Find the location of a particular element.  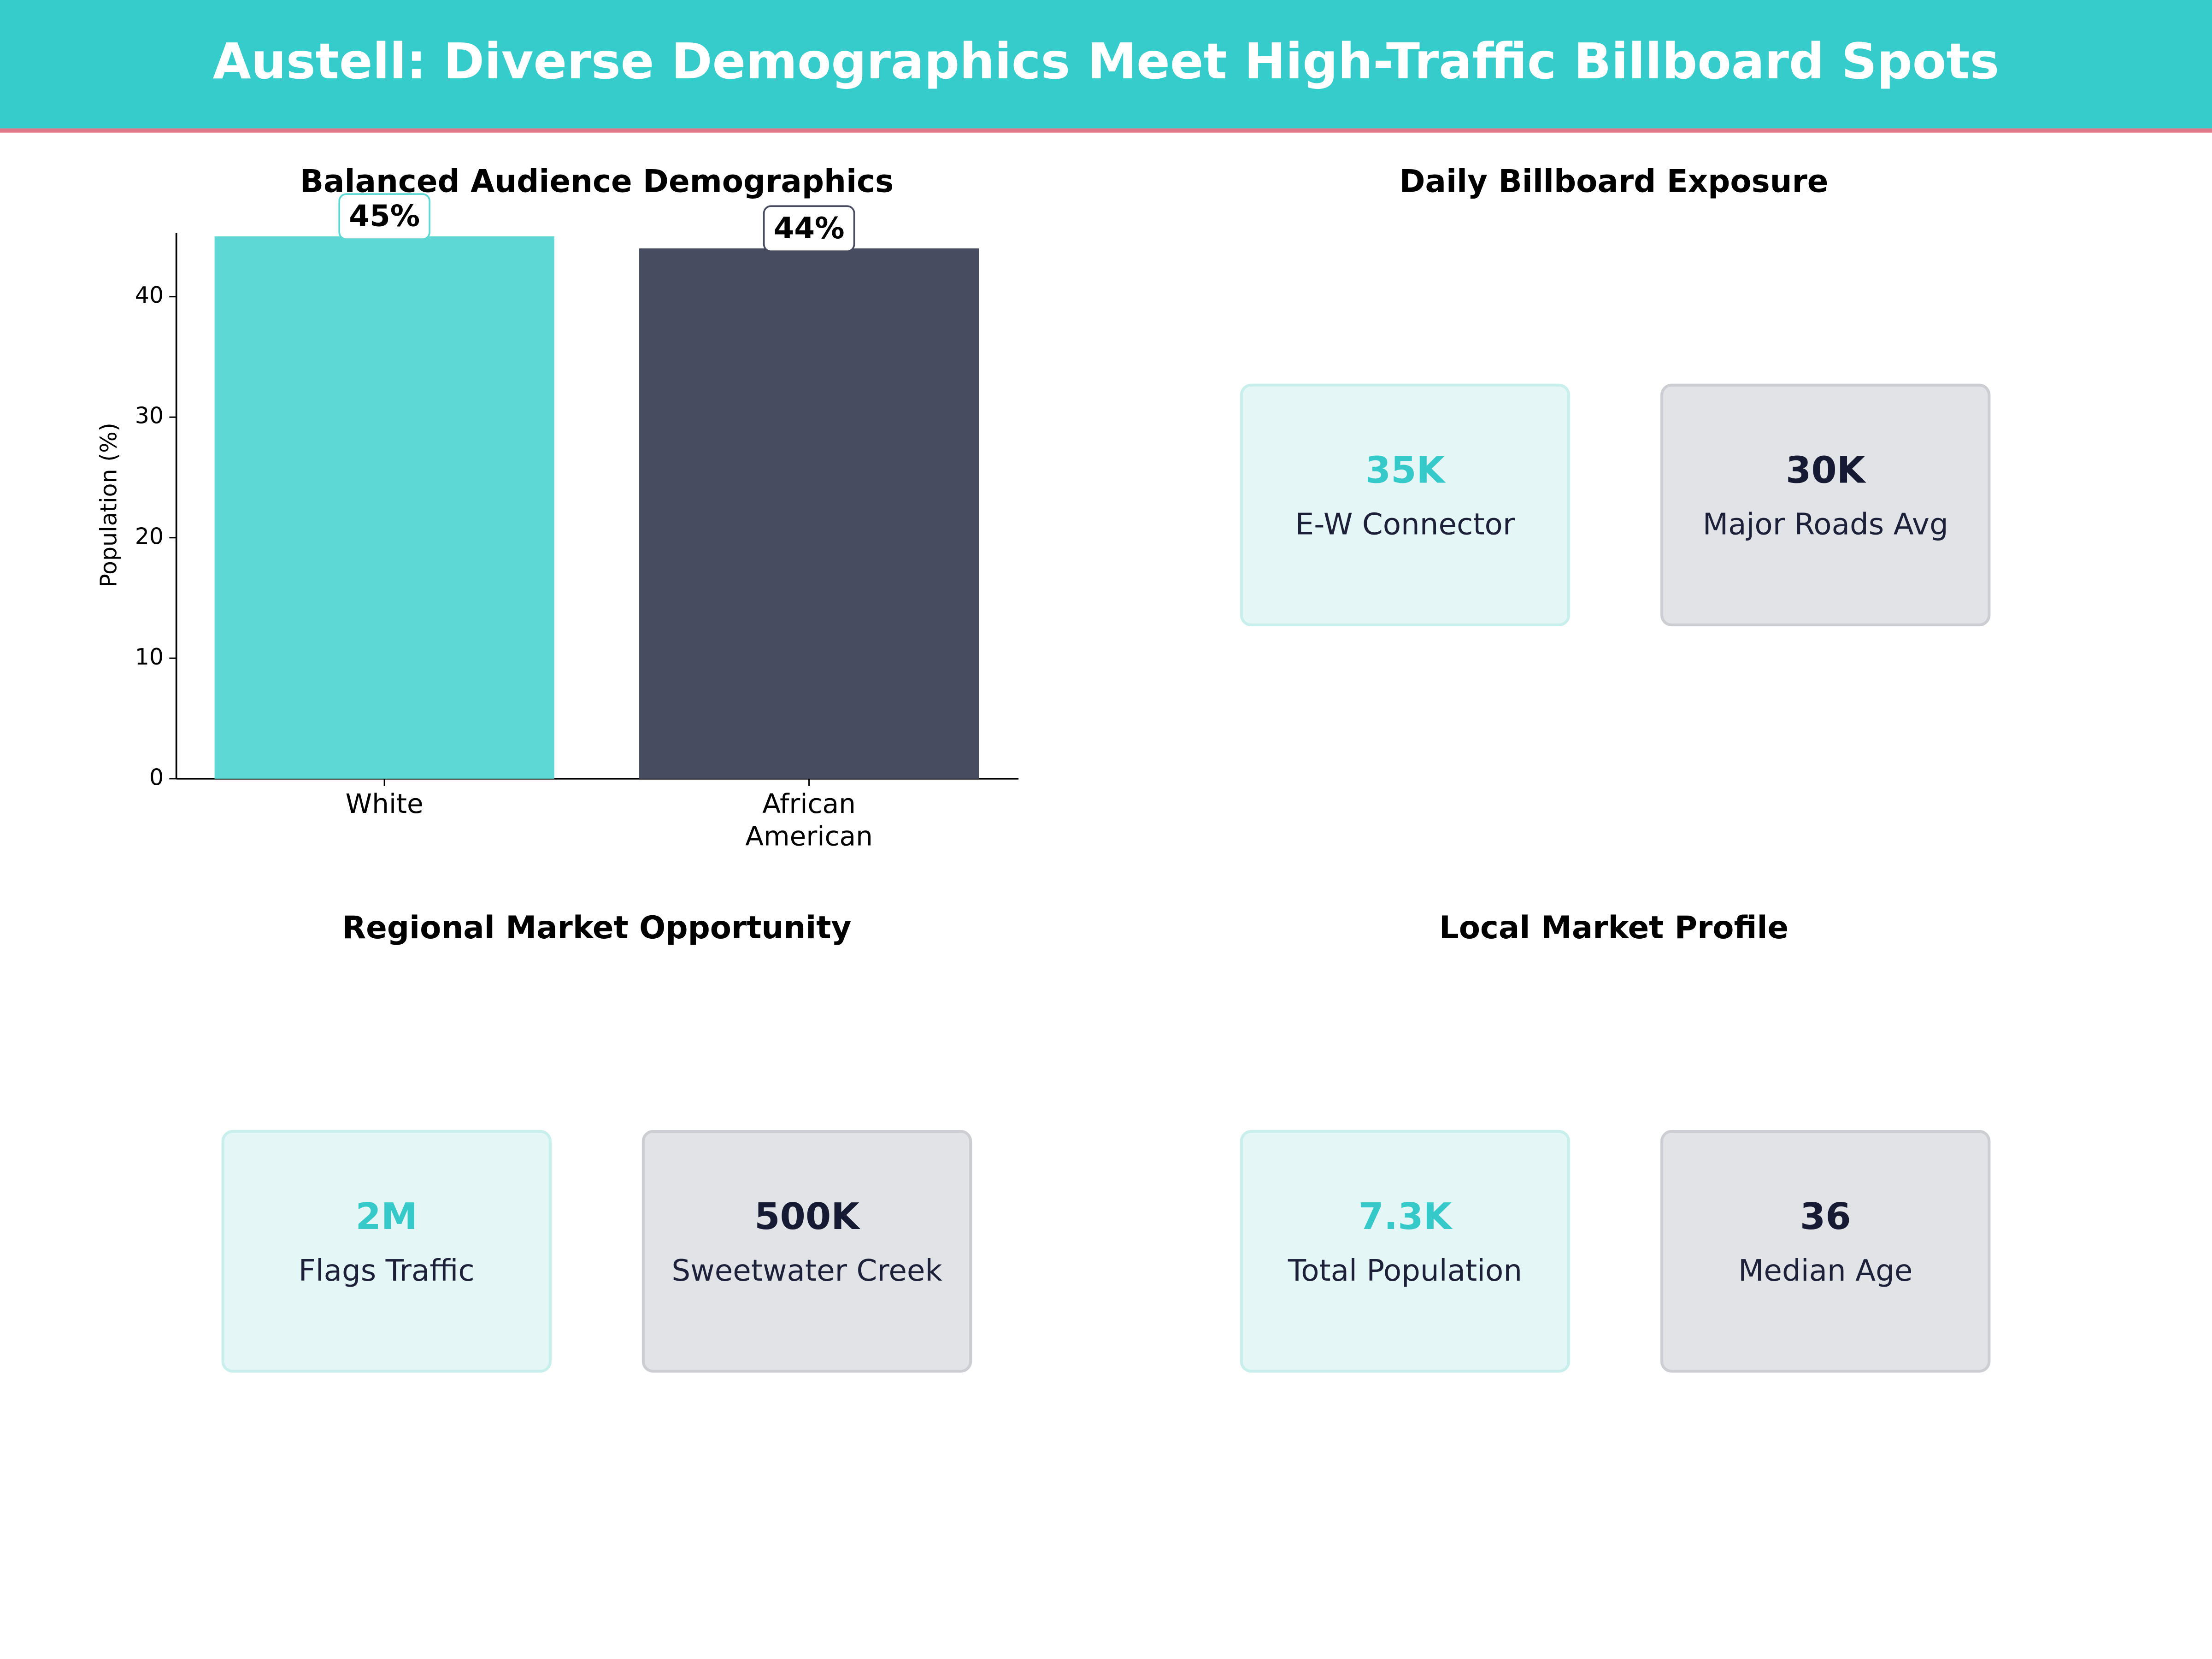

y-tick-label: 10 is located at coordinates (149, 657).